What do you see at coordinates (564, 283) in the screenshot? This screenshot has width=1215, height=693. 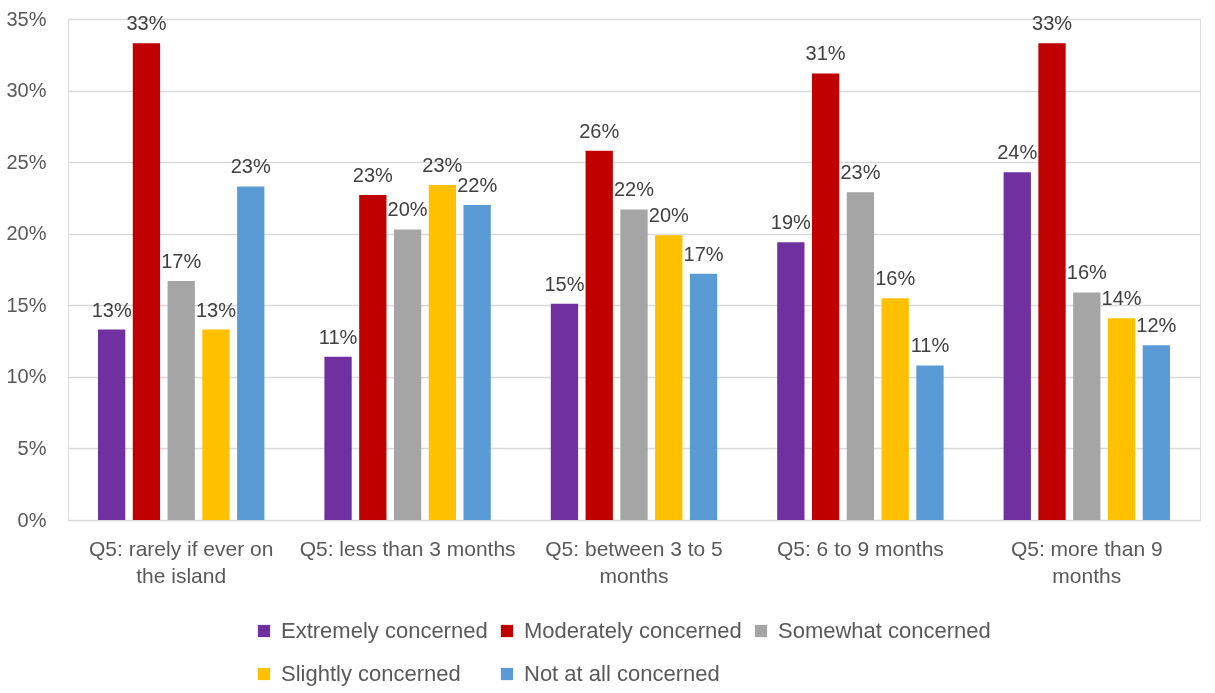 I see `data-label: 15%` at bounding box center [564, 283].